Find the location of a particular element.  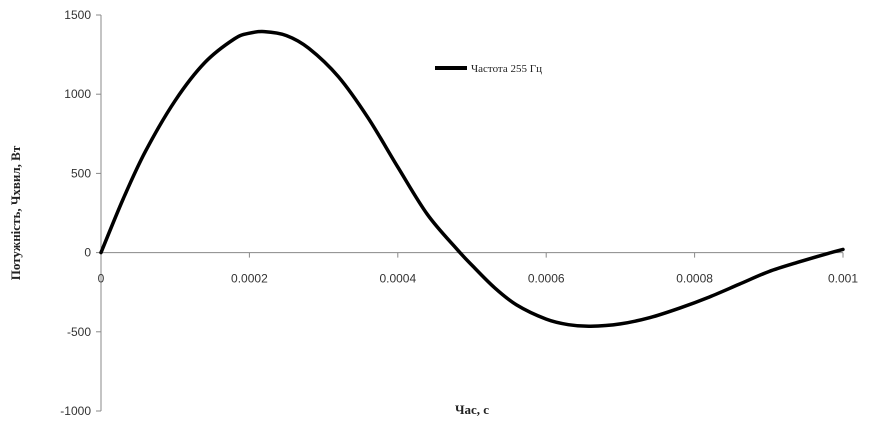

x-tick-label: 0.0008 is located at coordinates (694, 279).